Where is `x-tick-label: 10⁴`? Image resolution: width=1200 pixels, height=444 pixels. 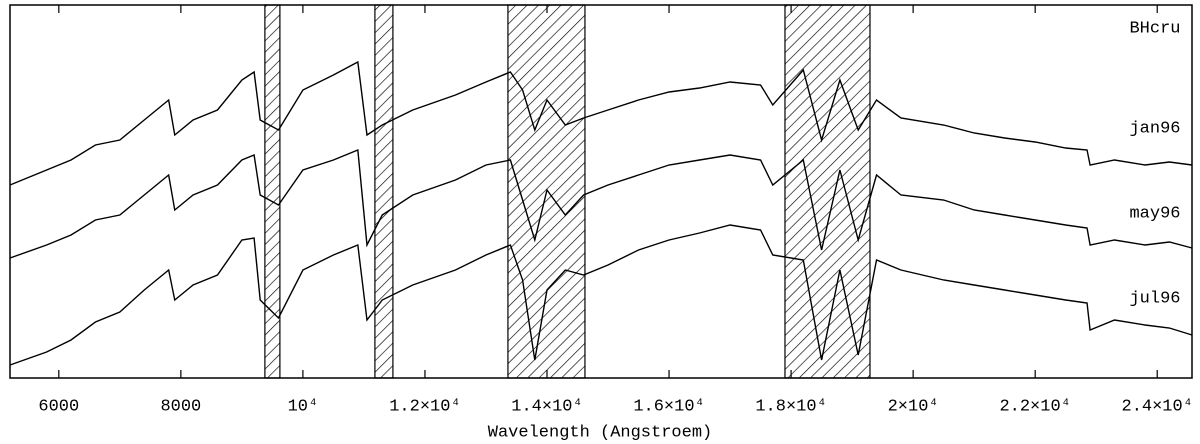 x-tick-label: 10⁴ is located at coordinates (303, 406).